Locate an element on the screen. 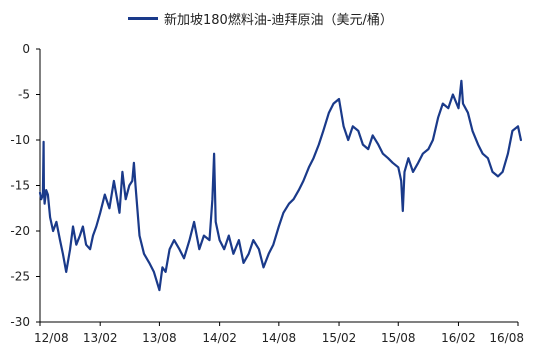 This screenshot has height=351, width=539. y-tick-label: -25 is located at coordinates (20, 277).